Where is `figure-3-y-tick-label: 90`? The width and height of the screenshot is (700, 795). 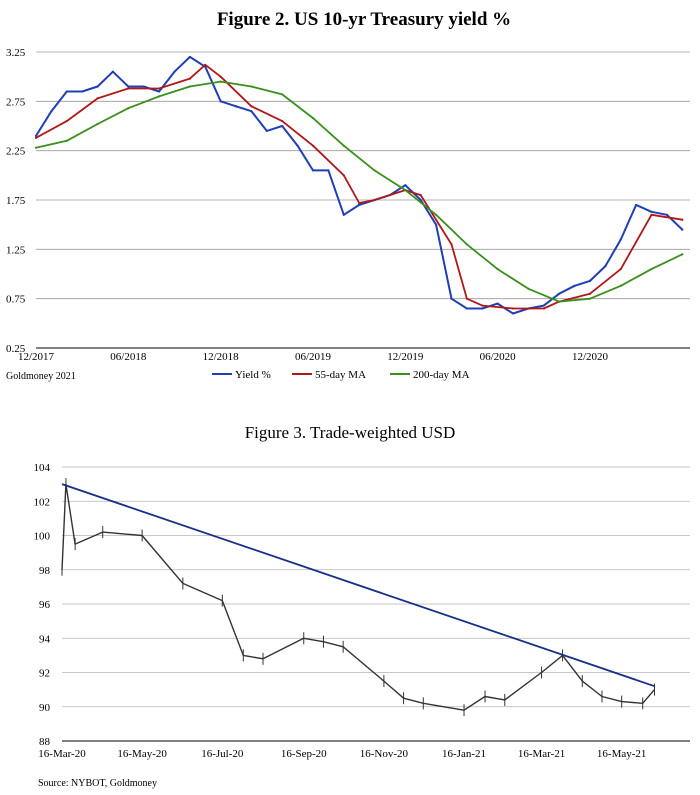 figure-3-y-tick-label: 90 is located at coordinates (45, 708).